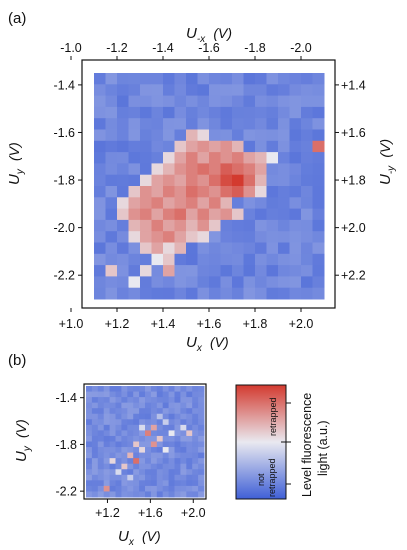 Image resolution: width=407 pixels, height=550 pixels. I want to click on x-bottom-tick-label: +1.2, so click(117, 324).